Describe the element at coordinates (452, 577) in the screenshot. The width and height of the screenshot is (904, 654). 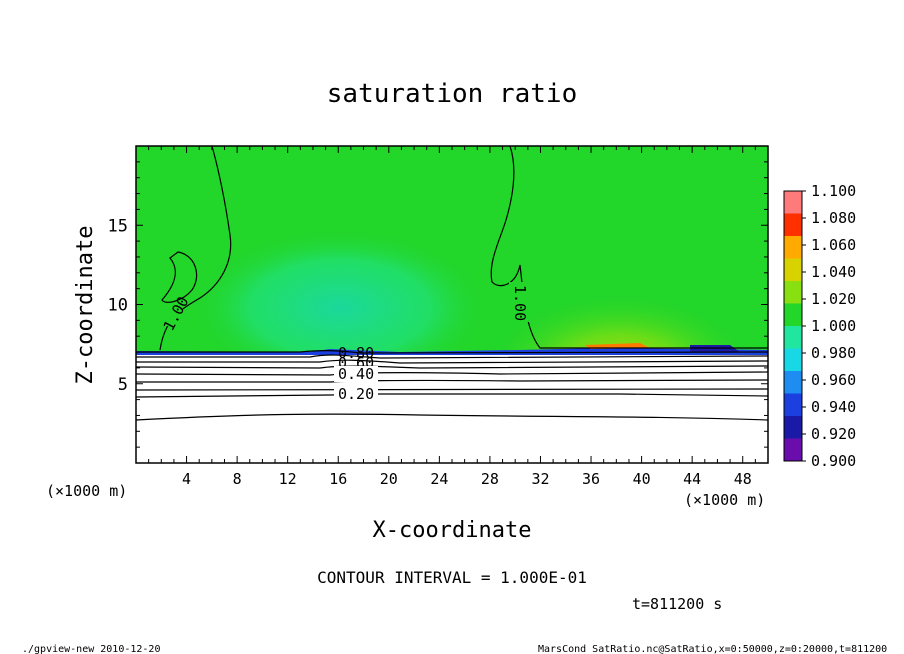
I see `contour-interval-text: CONTOUR INTERVAL = 1.000E-01` at that location.